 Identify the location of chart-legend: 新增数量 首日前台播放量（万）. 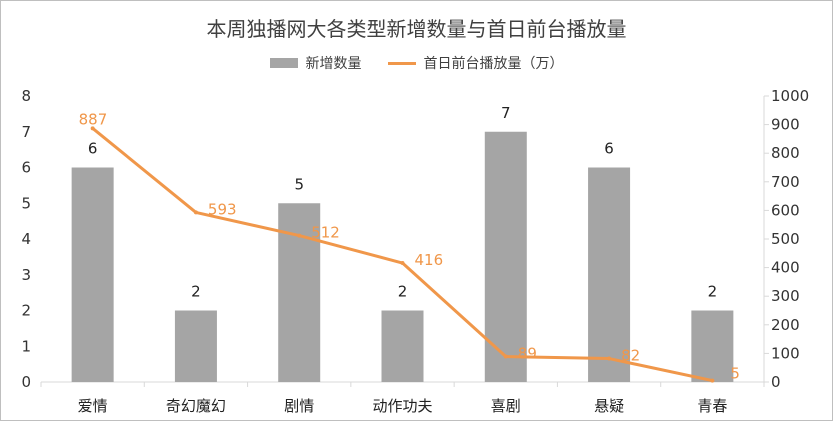
(416, 63).